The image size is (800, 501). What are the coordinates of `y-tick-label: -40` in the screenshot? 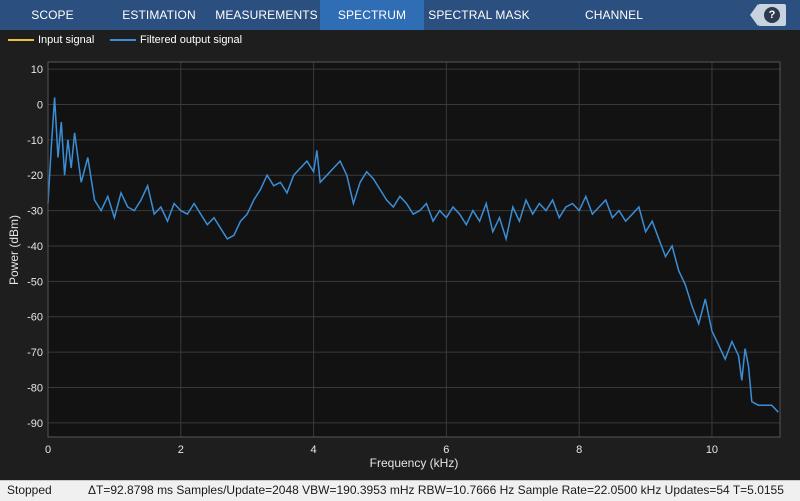 It's located at (35, 247).